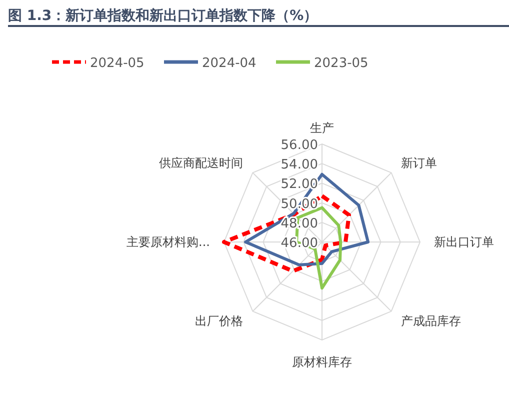 This screenshot has width=509, height=406. What do you see at coordinates (163, 16) in the screenshot?
I see `title: 图 1.3：新订单指数和新出口订单指数下降（%）` at bounding box center [163, 16].